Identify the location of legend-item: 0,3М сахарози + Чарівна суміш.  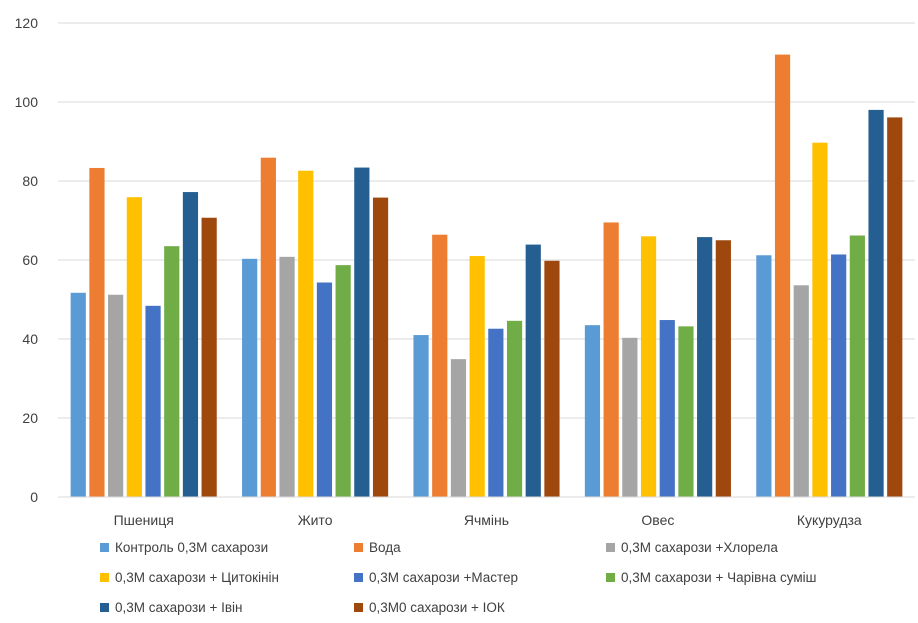
(711, 577).